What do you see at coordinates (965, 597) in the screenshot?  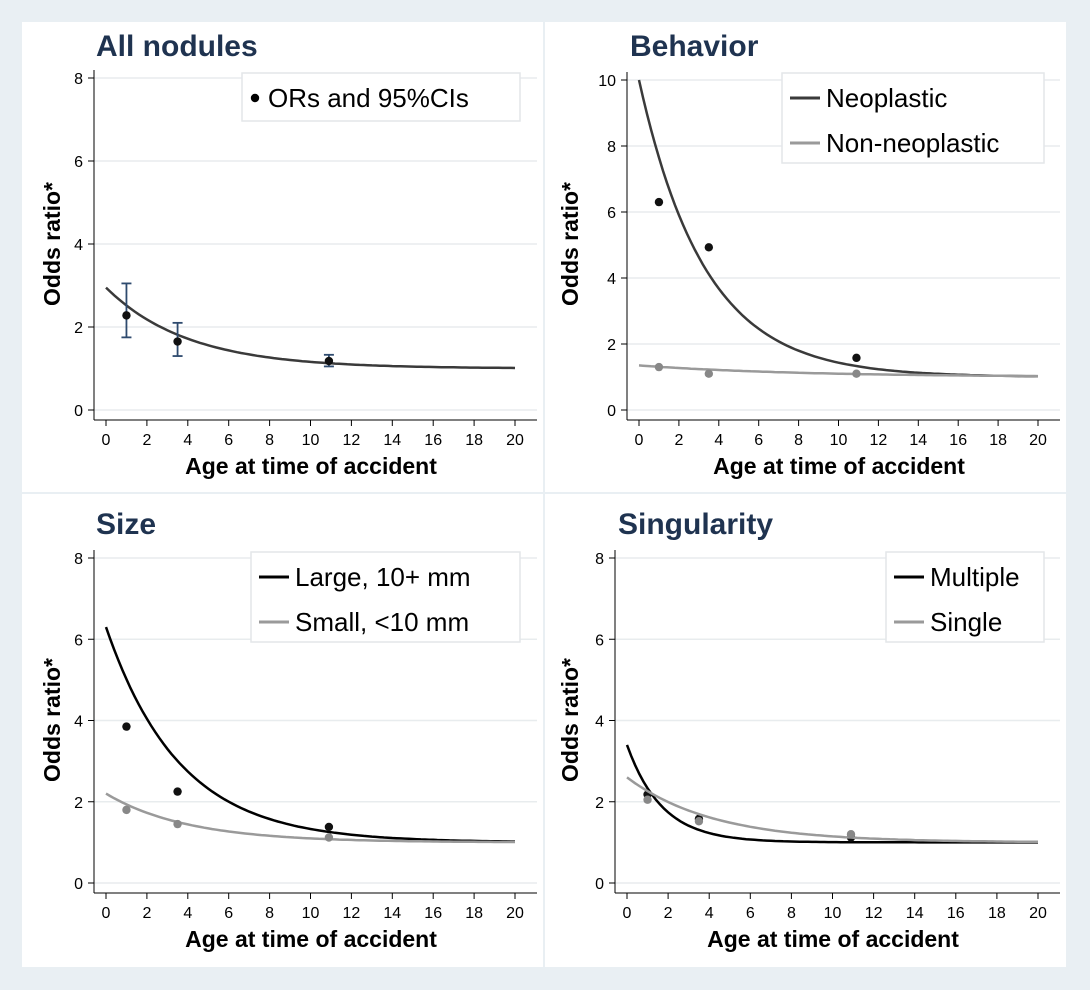 I see `legend: Multiple Single` at bounding box center [965, 597].